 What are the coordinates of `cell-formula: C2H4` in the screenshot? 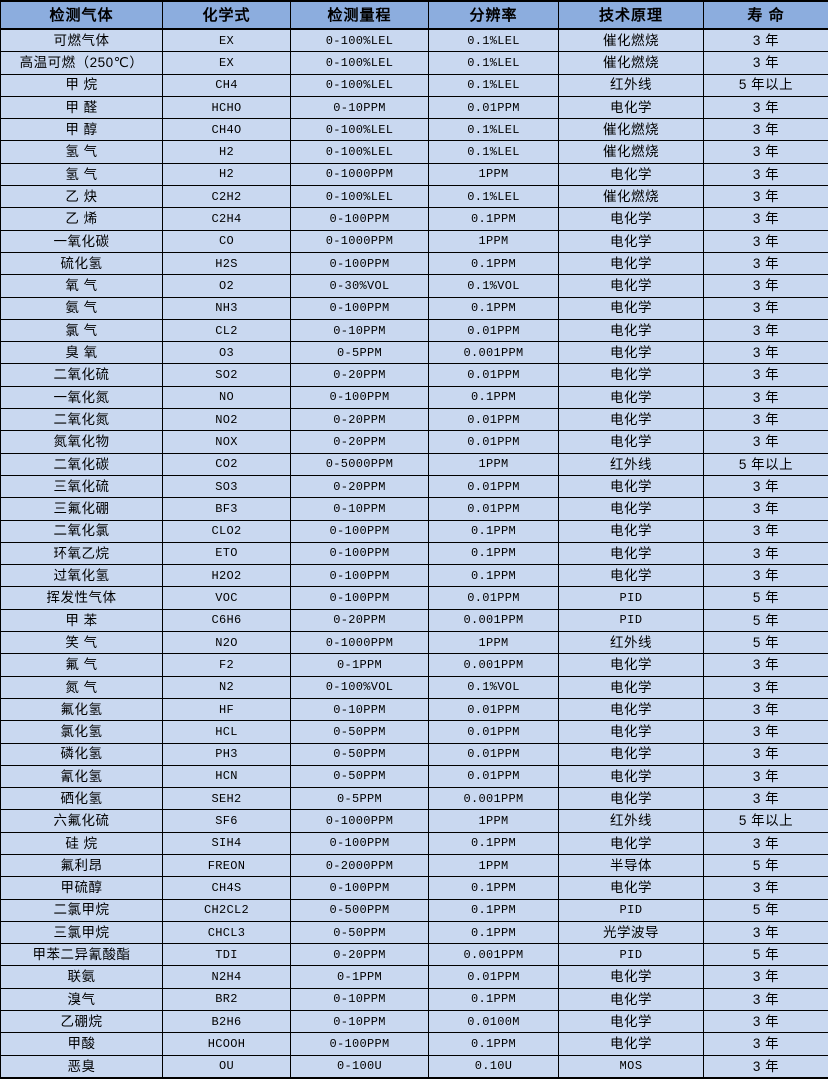 It's located at (227, 219).